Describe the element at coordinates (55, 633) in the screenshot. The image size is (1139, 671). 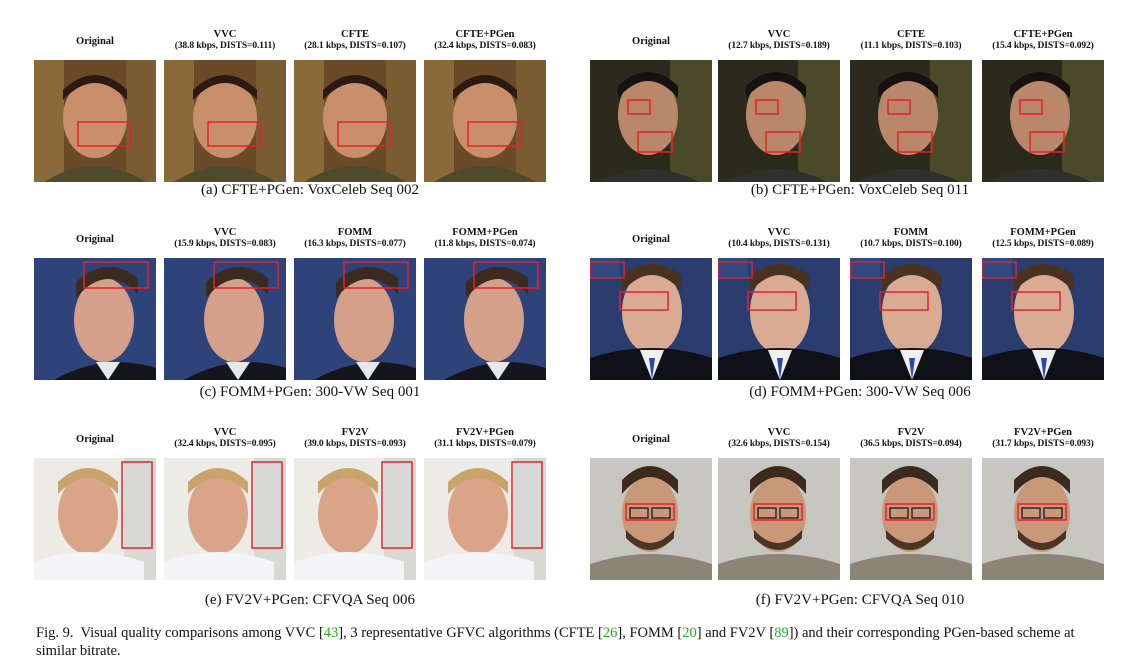
I see `figure-caption-label: Fig. 9.` at that location.